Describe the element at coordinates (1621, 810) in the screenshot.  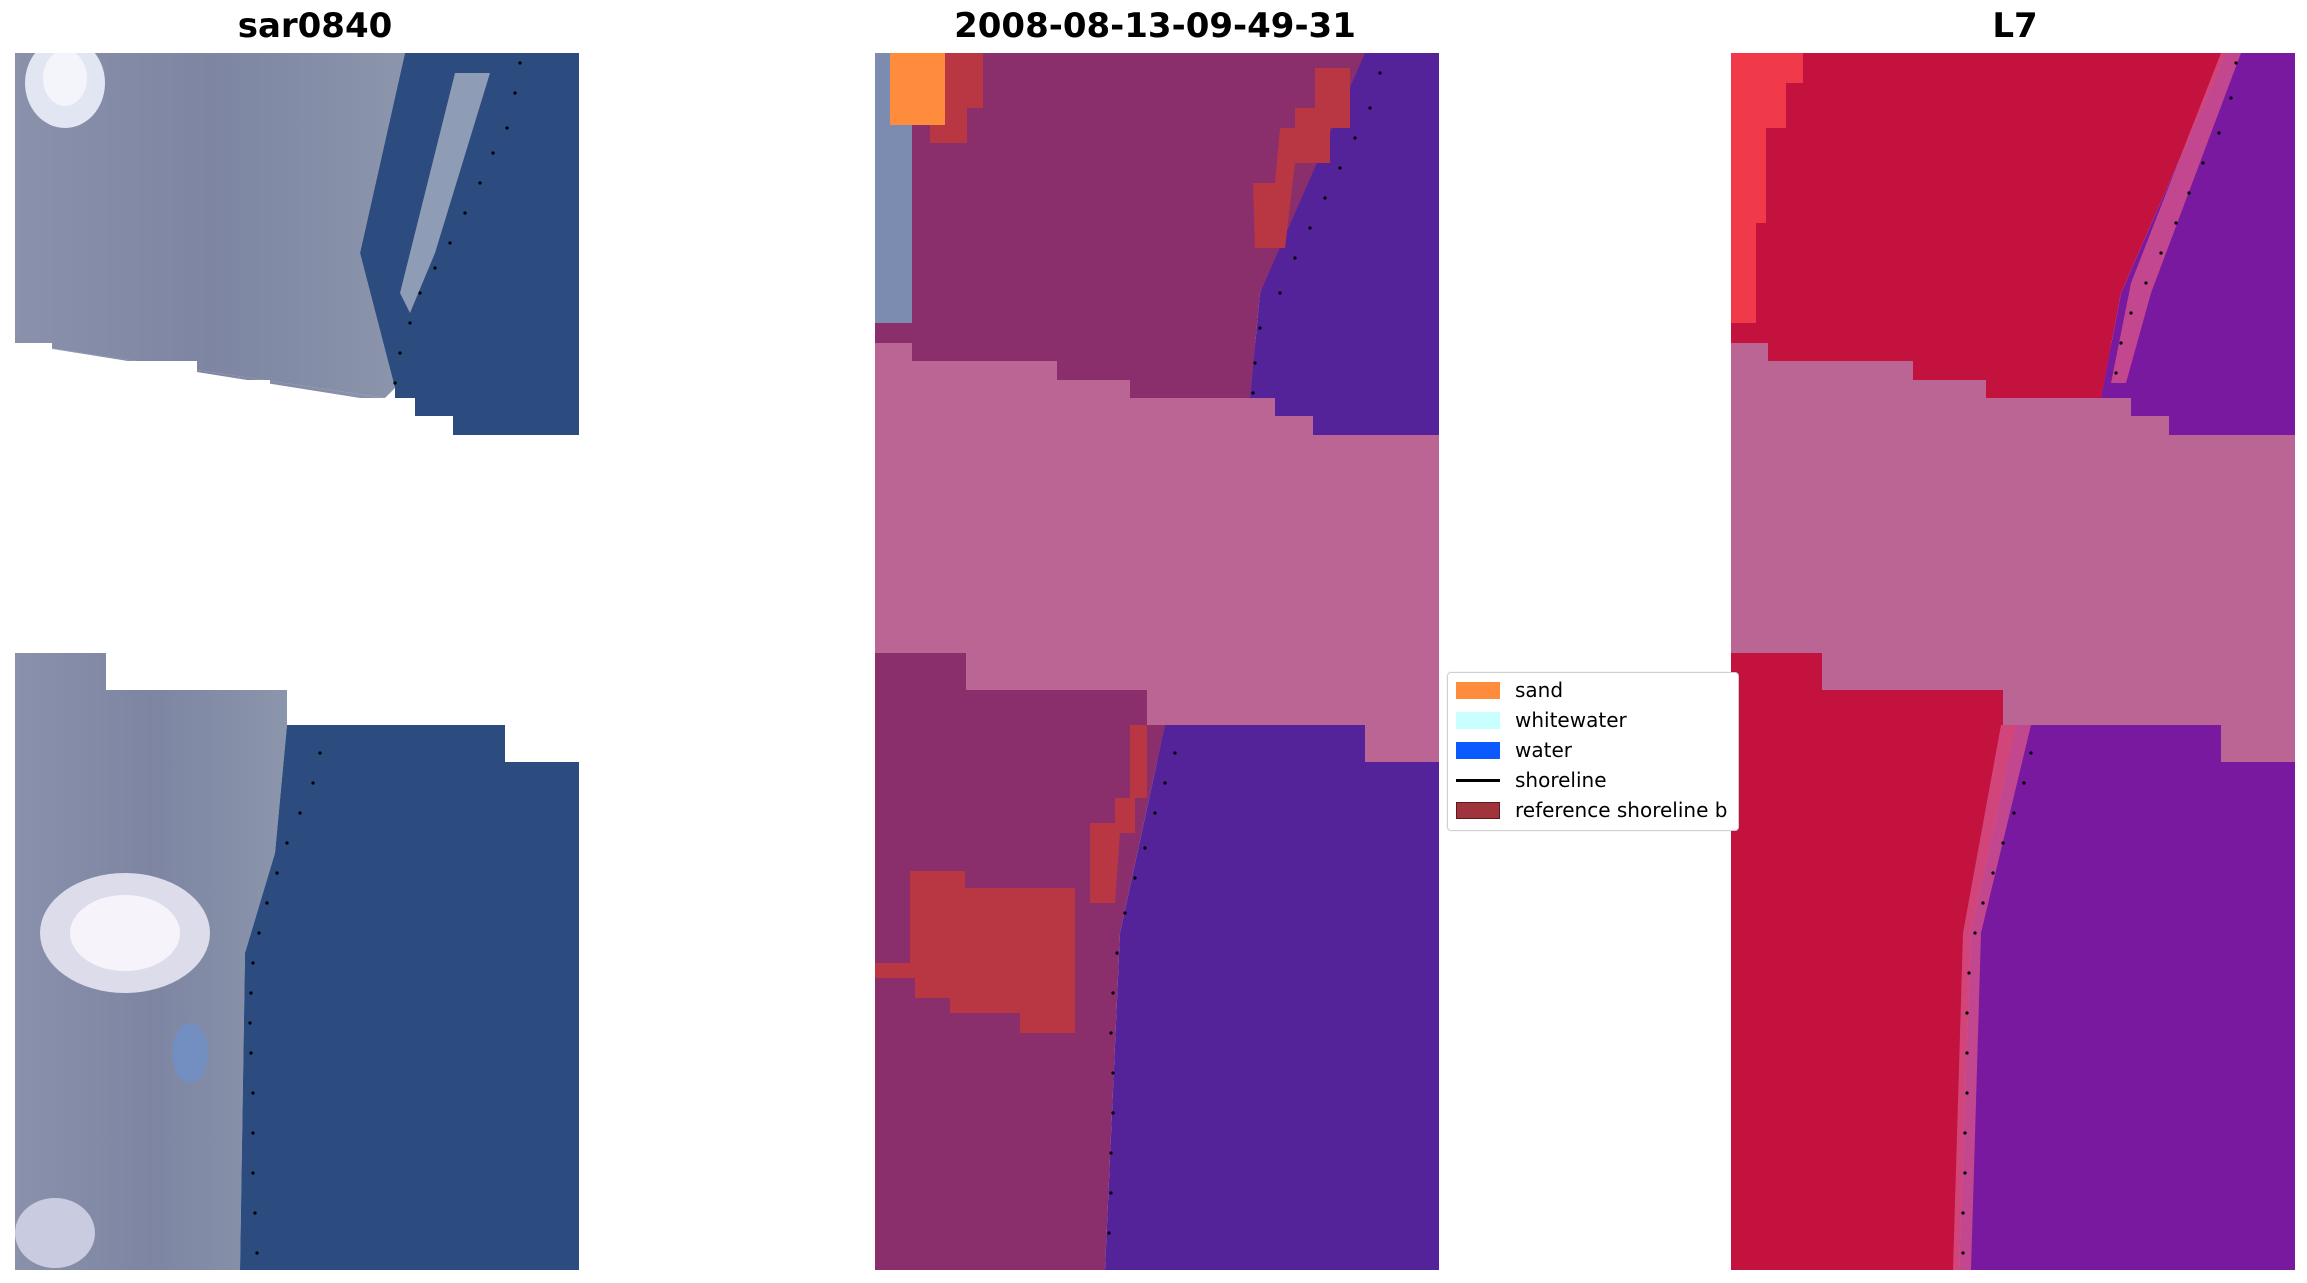
I see `legend-label-reference-buffer: reference shoreline b` at that location.